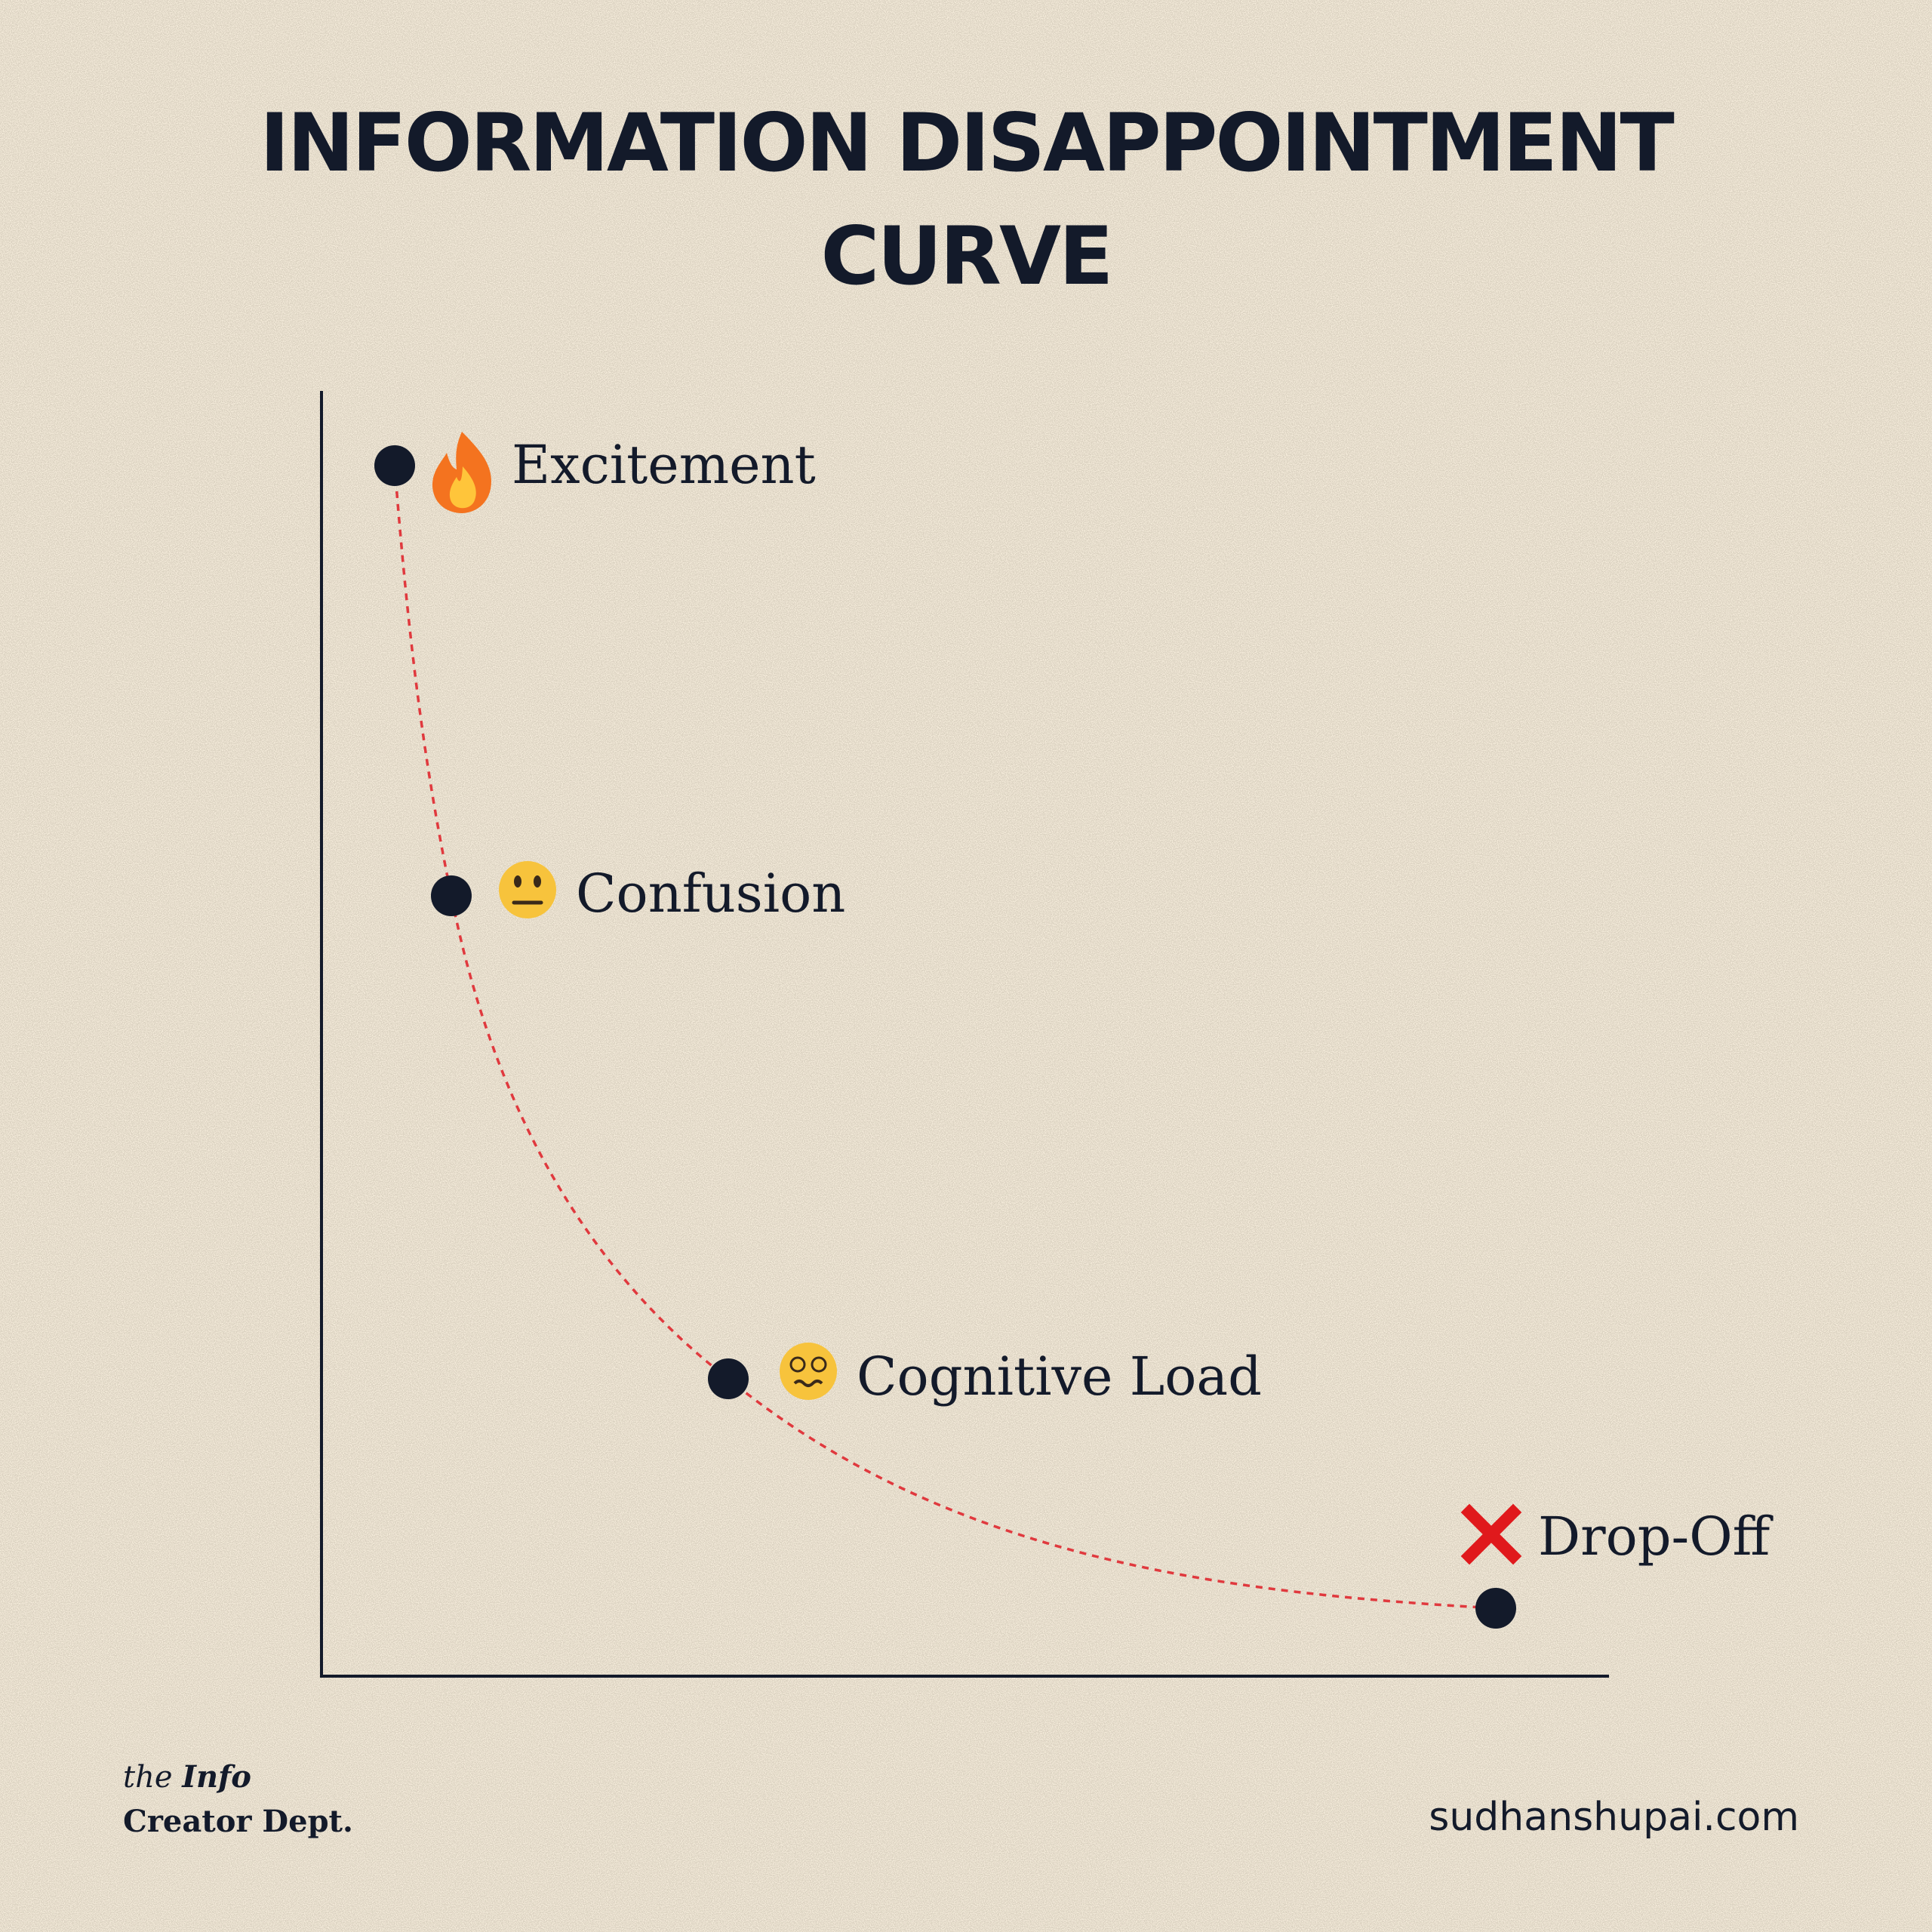 The height and width of the screenshot is (1932, 1932). What do you see at coordinates (1491, 1534) in the screenshot?
I see `x-icon` at bounding box center [1491, 1534].